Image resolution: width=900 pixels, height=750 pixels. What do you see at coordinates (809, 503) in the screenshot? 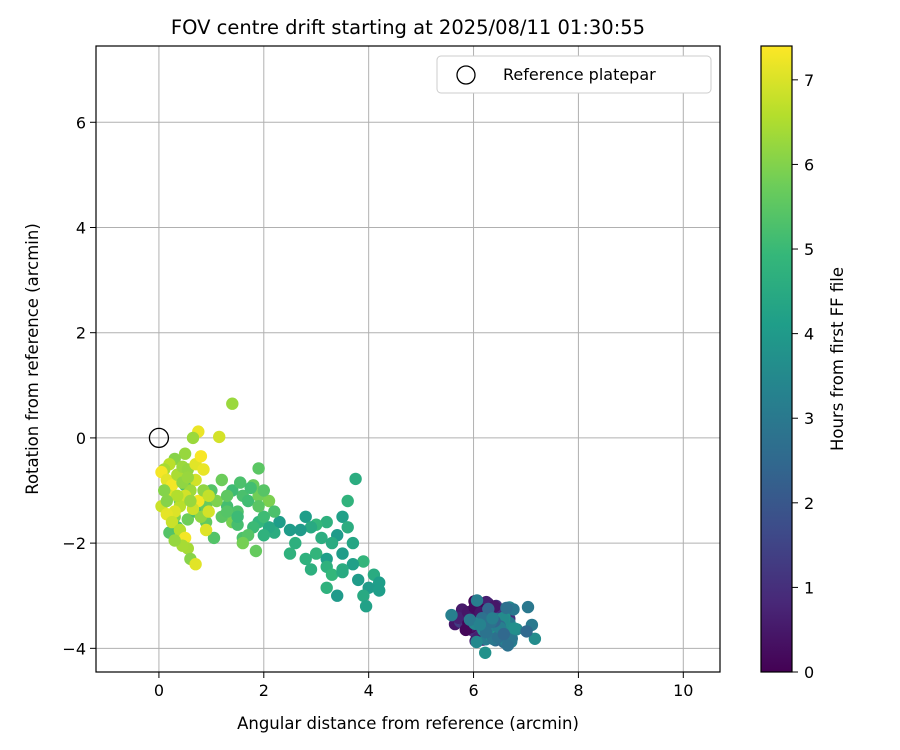
I see `colorbar-tick-label: 2` at bounding box center [809, 503].